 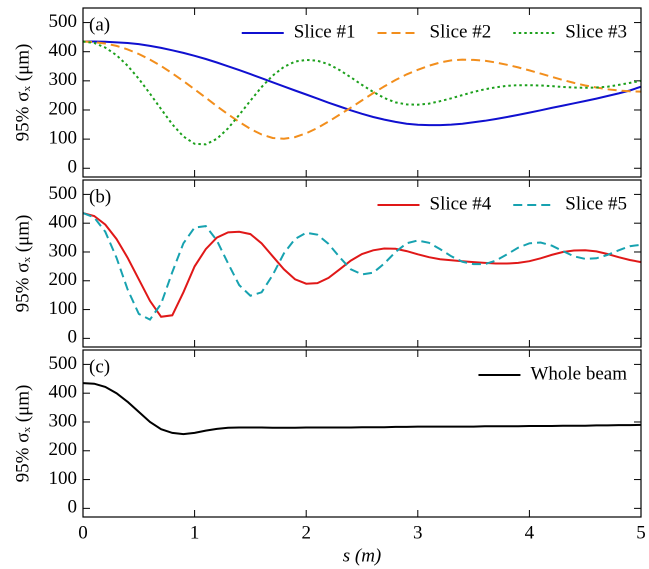 I want to click on legend-label: Slice #1, so click(x=325, y=31).